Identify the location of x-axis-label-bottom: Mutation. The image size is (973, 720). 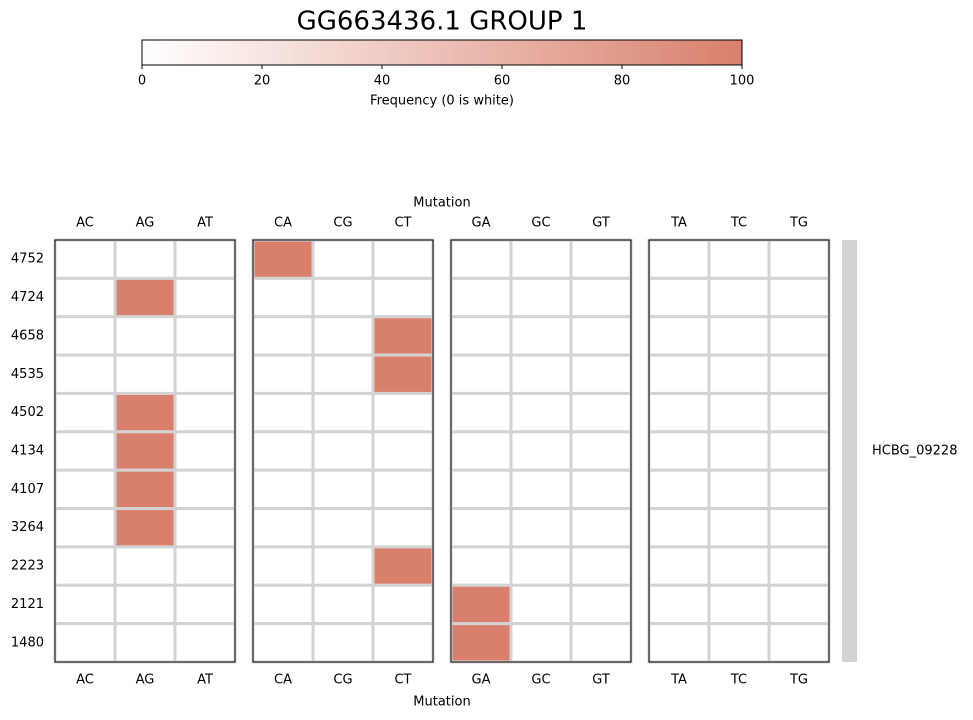
(441, 702).